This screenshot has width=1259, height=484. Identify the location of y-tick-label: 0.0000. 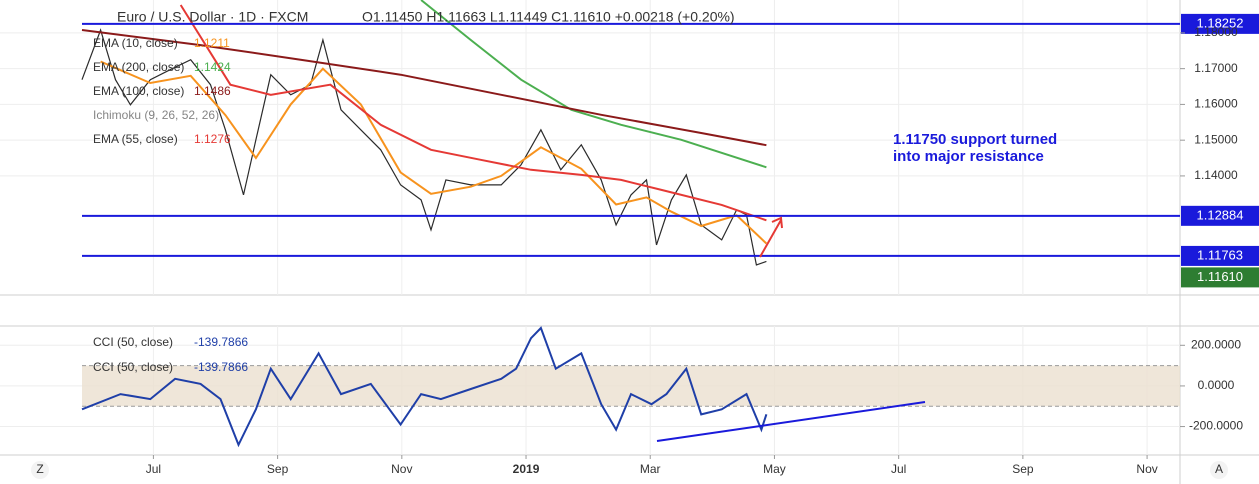
(1216, 385).